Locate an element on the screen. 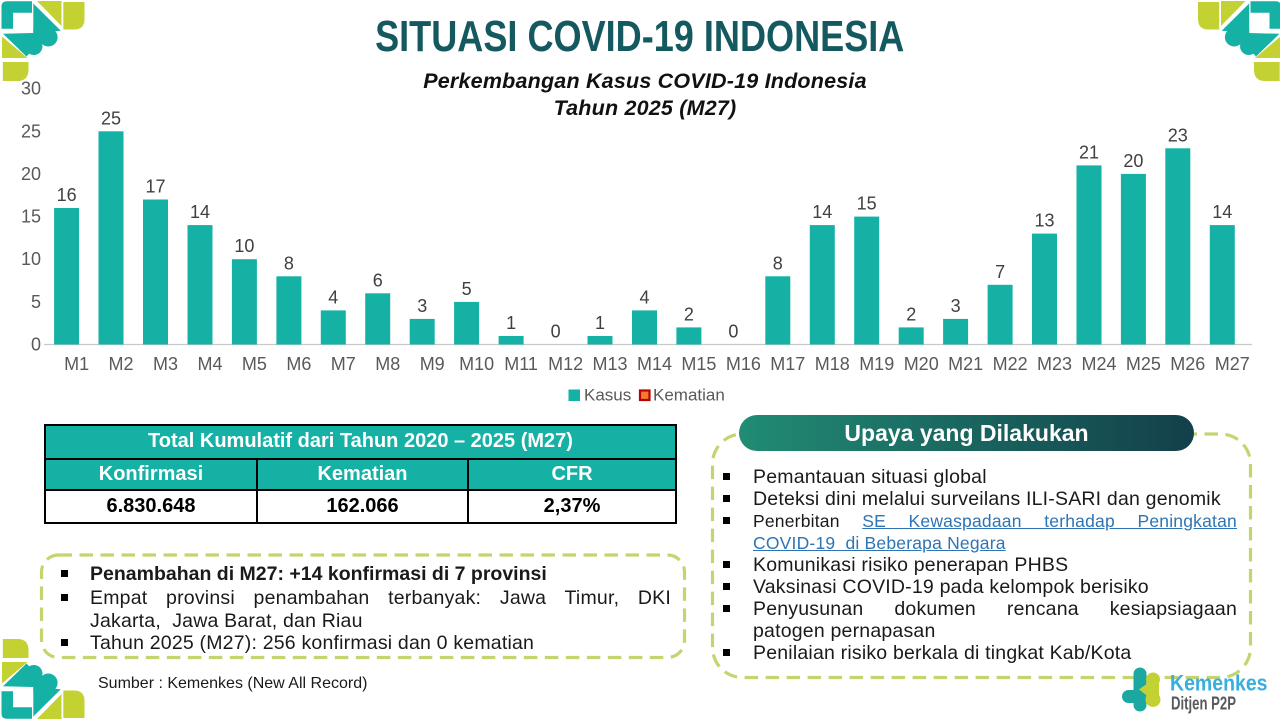 Image resolution: width=1280 pixels, height=720 pixels. svg-text: M14 is located at coordinates (654, 364).